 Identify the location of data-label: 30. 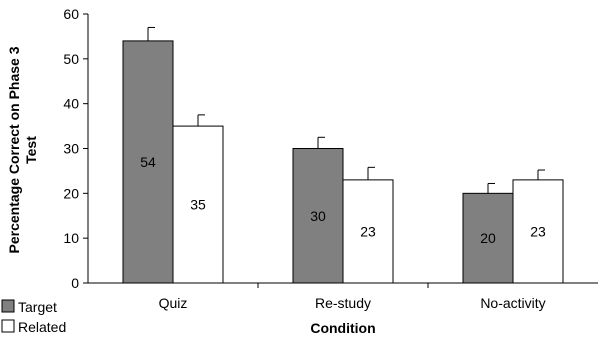
(318, 216).